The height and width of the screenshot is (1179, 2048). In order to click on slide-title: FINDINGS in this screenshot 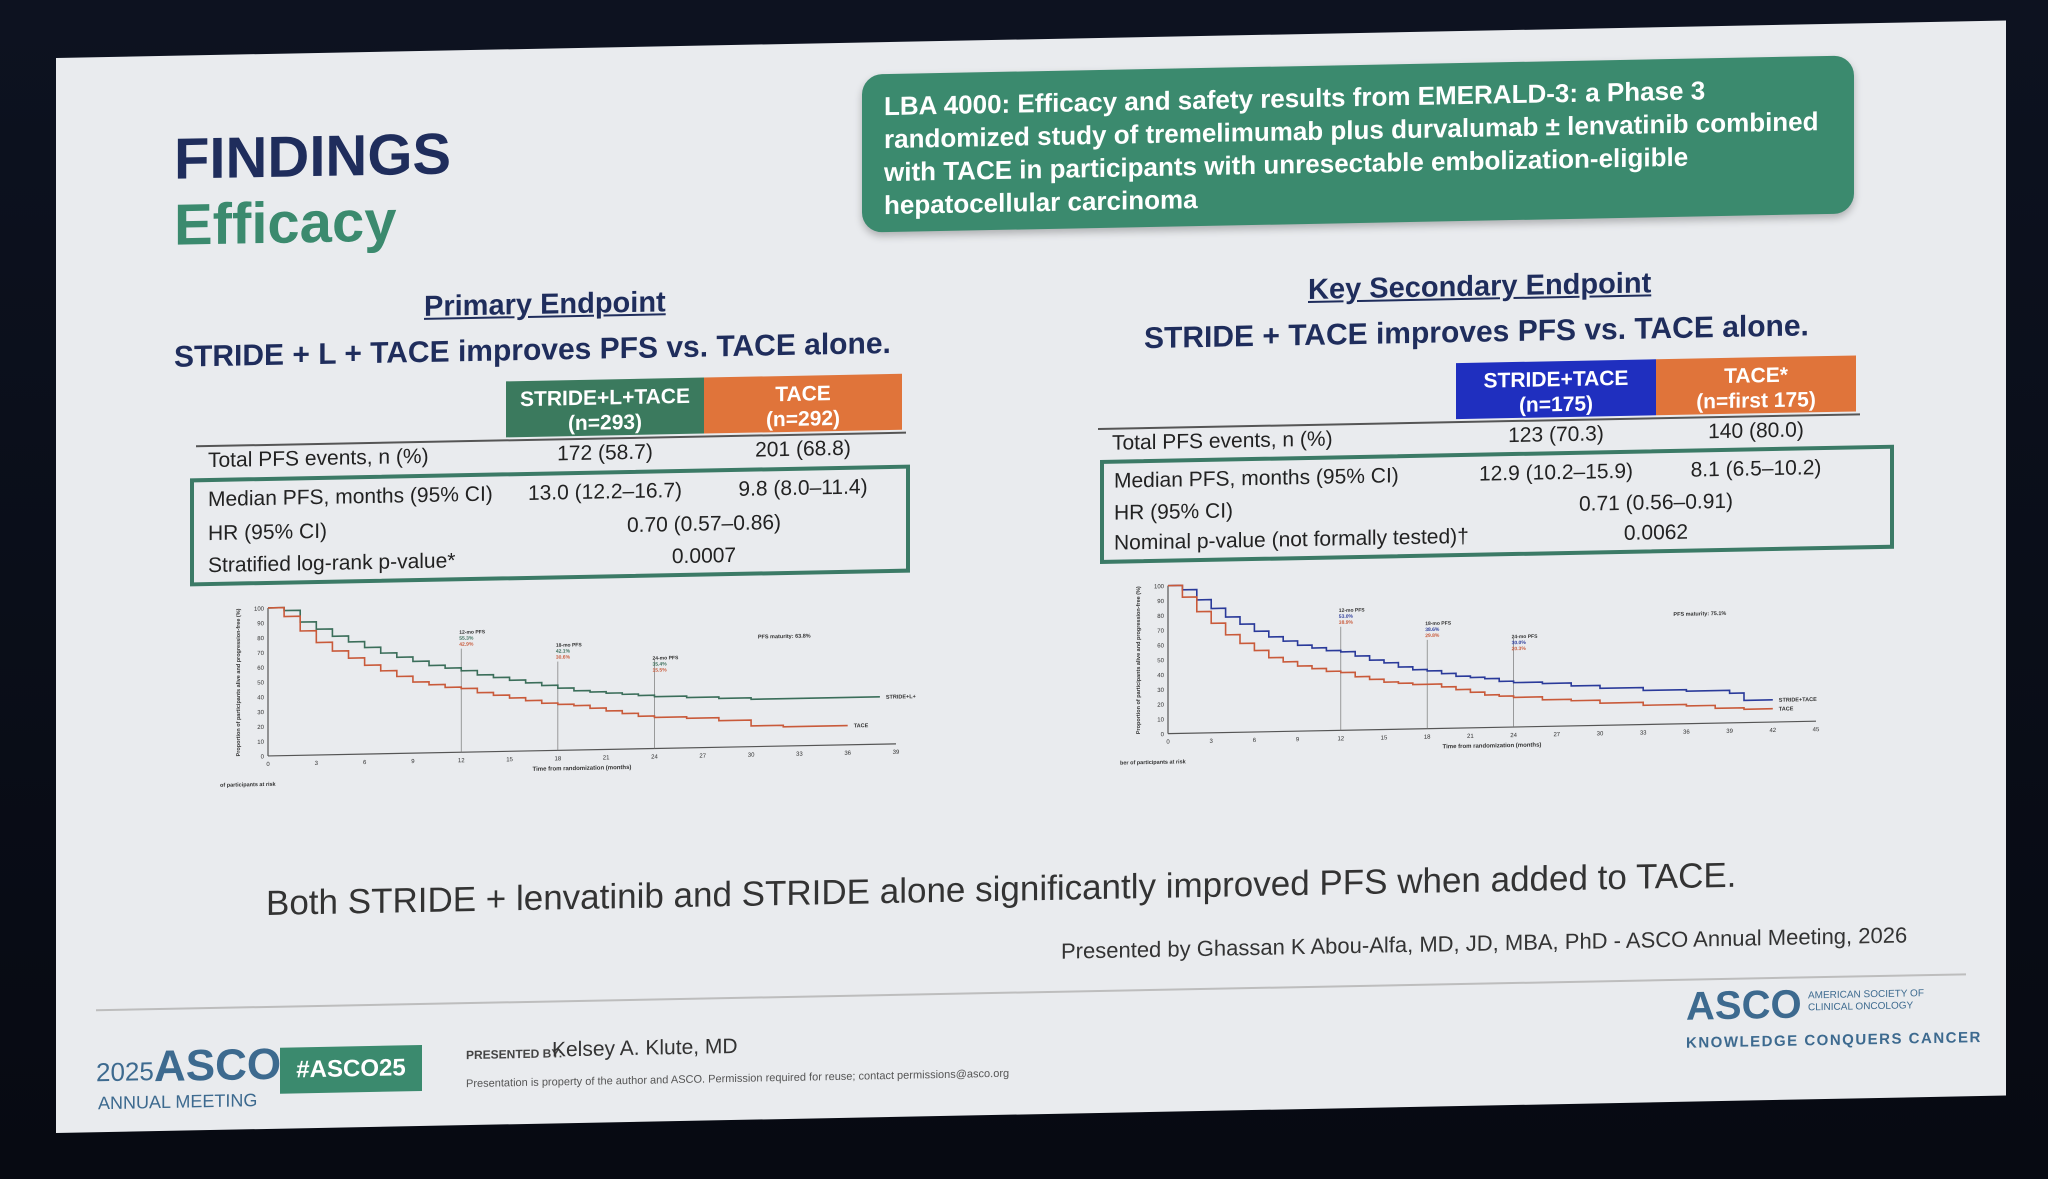, I will do `click(313, 156)`.